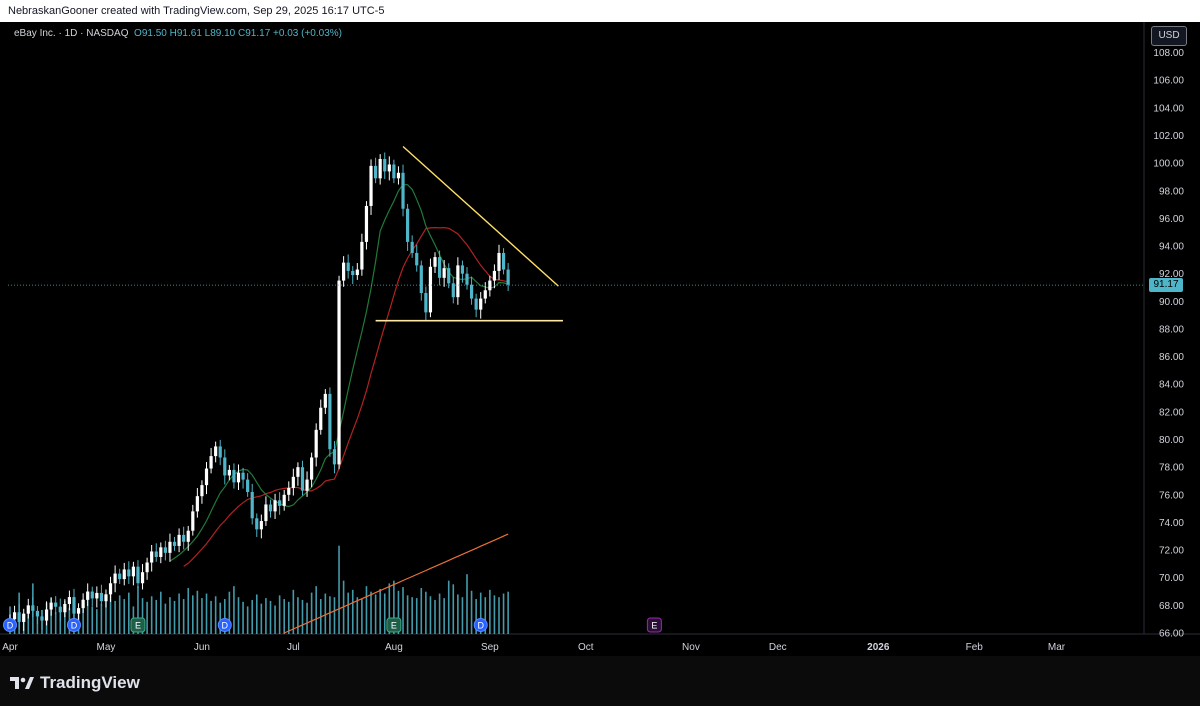  I want to click on brand-name: TradingView, so click(90, 682).